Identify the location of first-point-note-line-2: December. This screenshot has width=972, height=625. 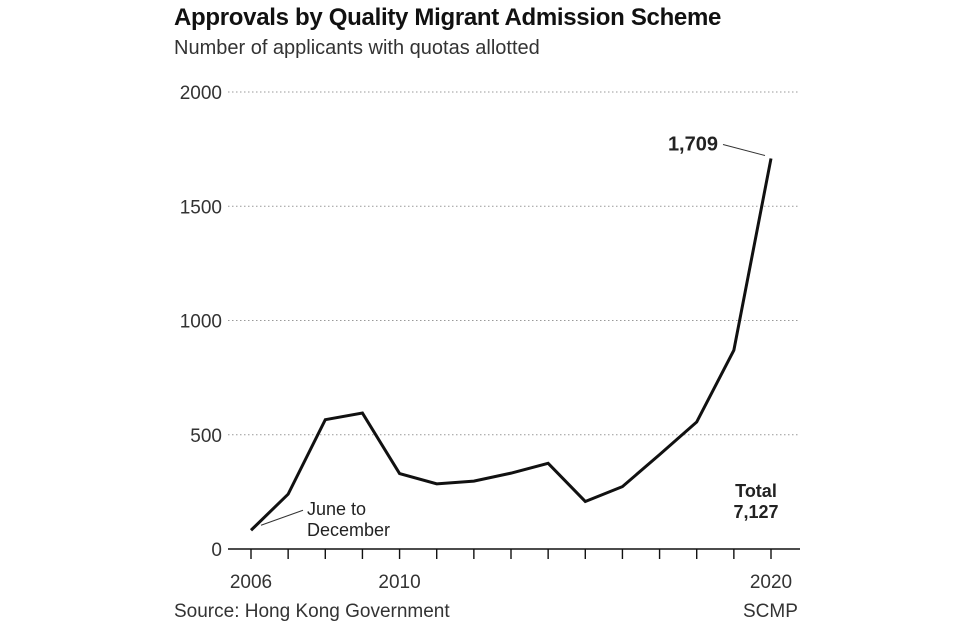
(348, 530).